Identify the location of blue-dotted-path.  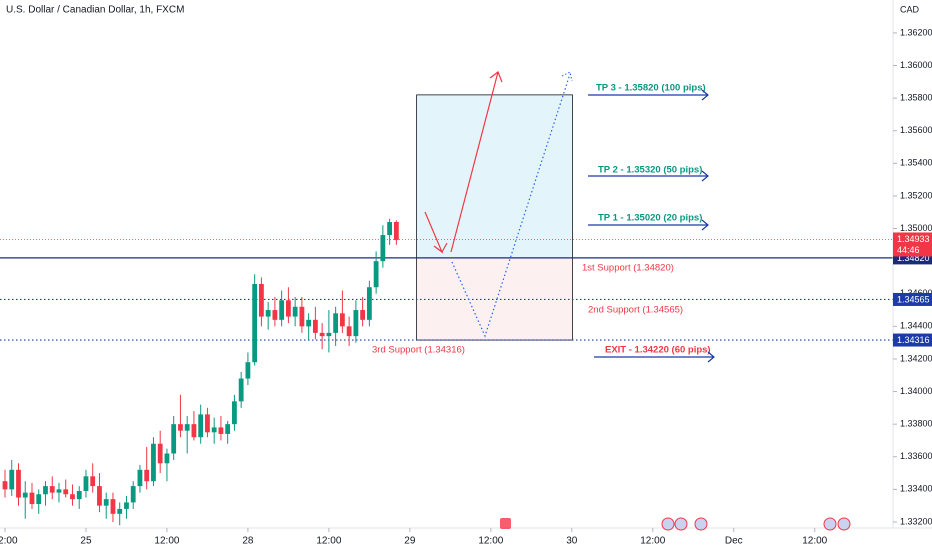
(511, 205).